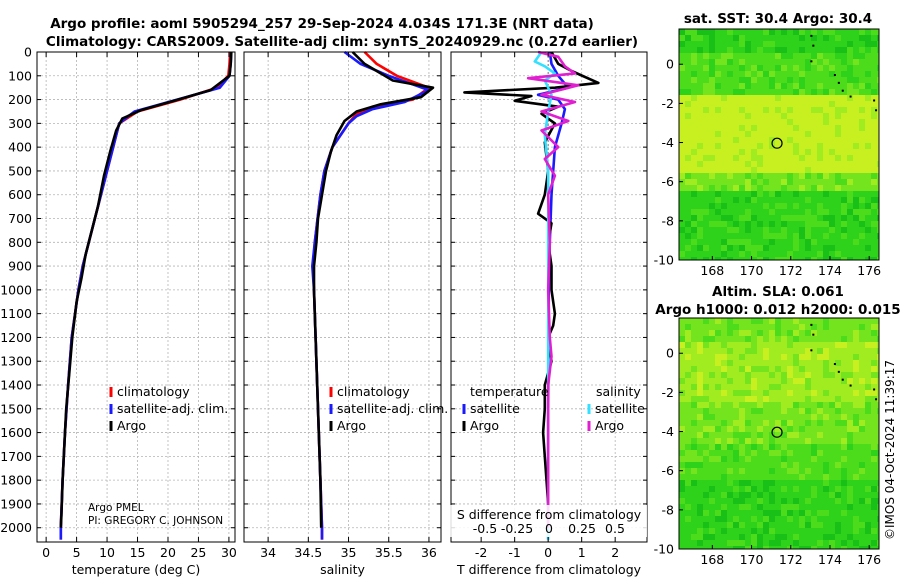 Image resolution: width=900 pixels, height=584 pixels. What do you see at coordinates (549, 528) in the screenshot?
I see `secondary-tick-label: 0` at bounding box center [549, 528].